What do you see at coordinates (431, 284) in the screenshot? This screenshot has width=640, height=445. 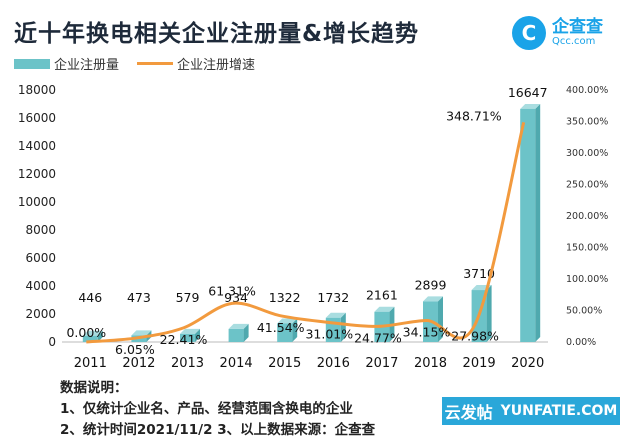 I see `bar-value-label: 2899` at bounding box center [431, 284].